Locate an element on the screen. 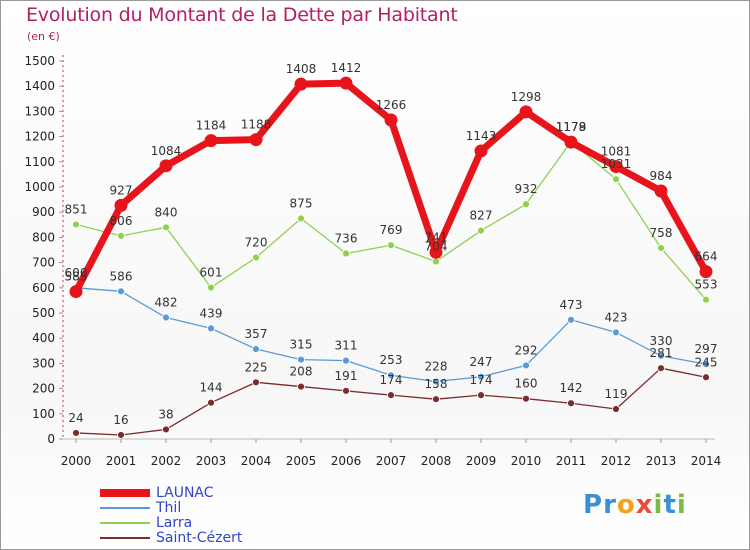 This screenshot has width=750, height=550. data-label: 142 is located at coordinates (571, 388).